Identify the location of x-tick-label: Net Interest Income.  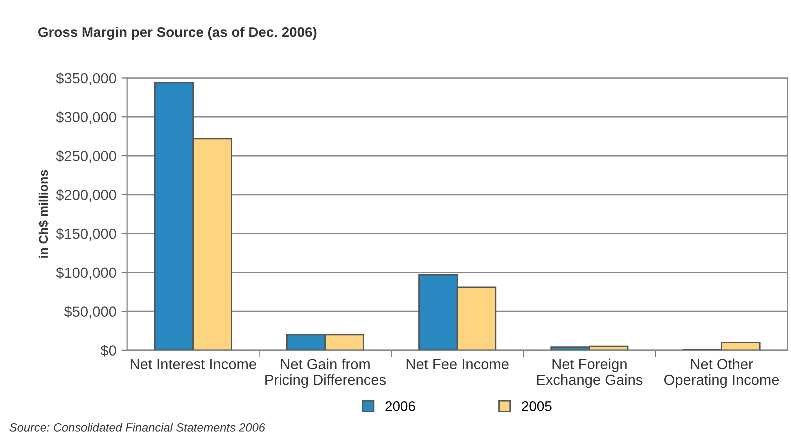
(193, 364).